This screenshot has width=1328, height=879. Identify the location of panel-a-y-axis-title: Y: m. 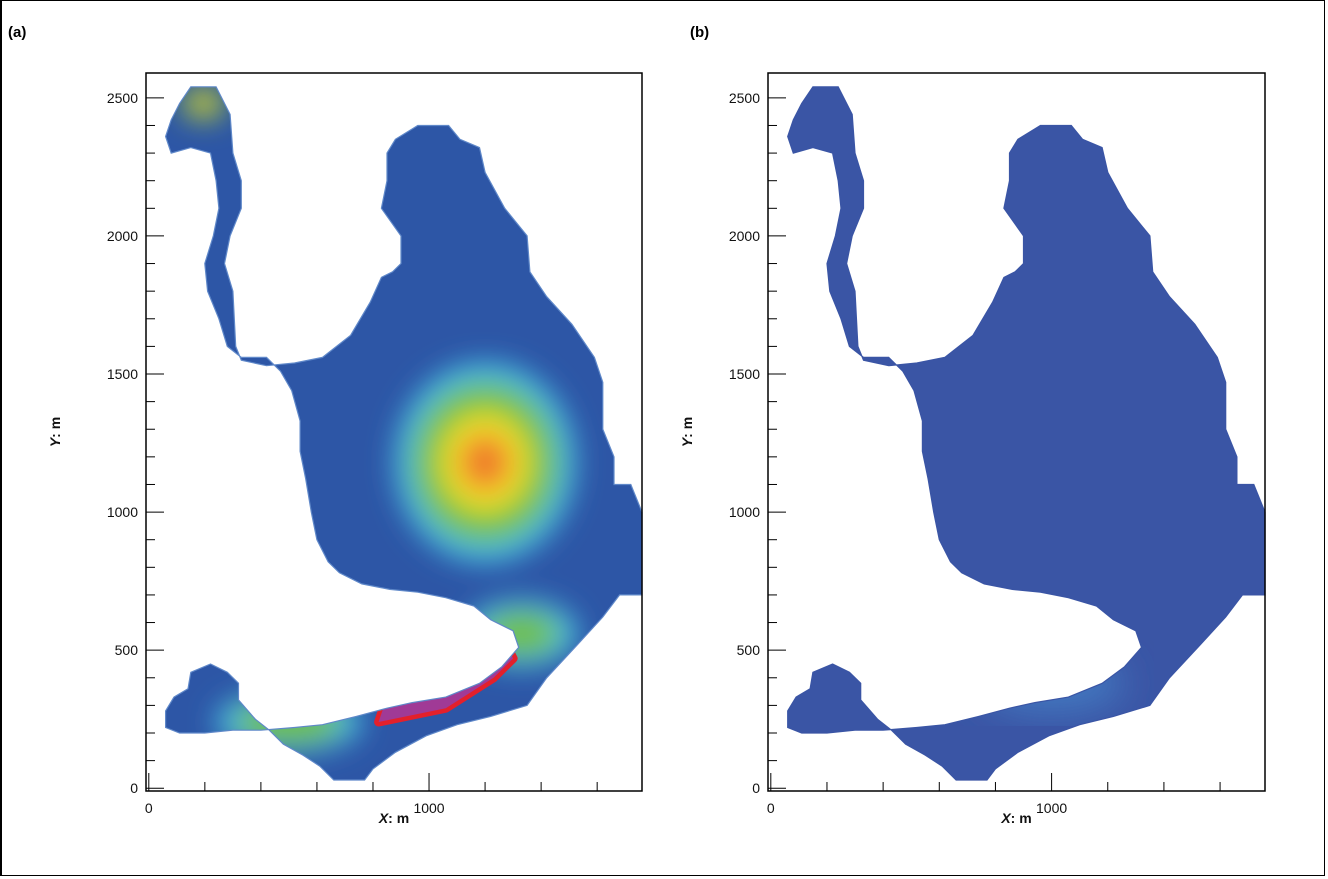
(55, 432).